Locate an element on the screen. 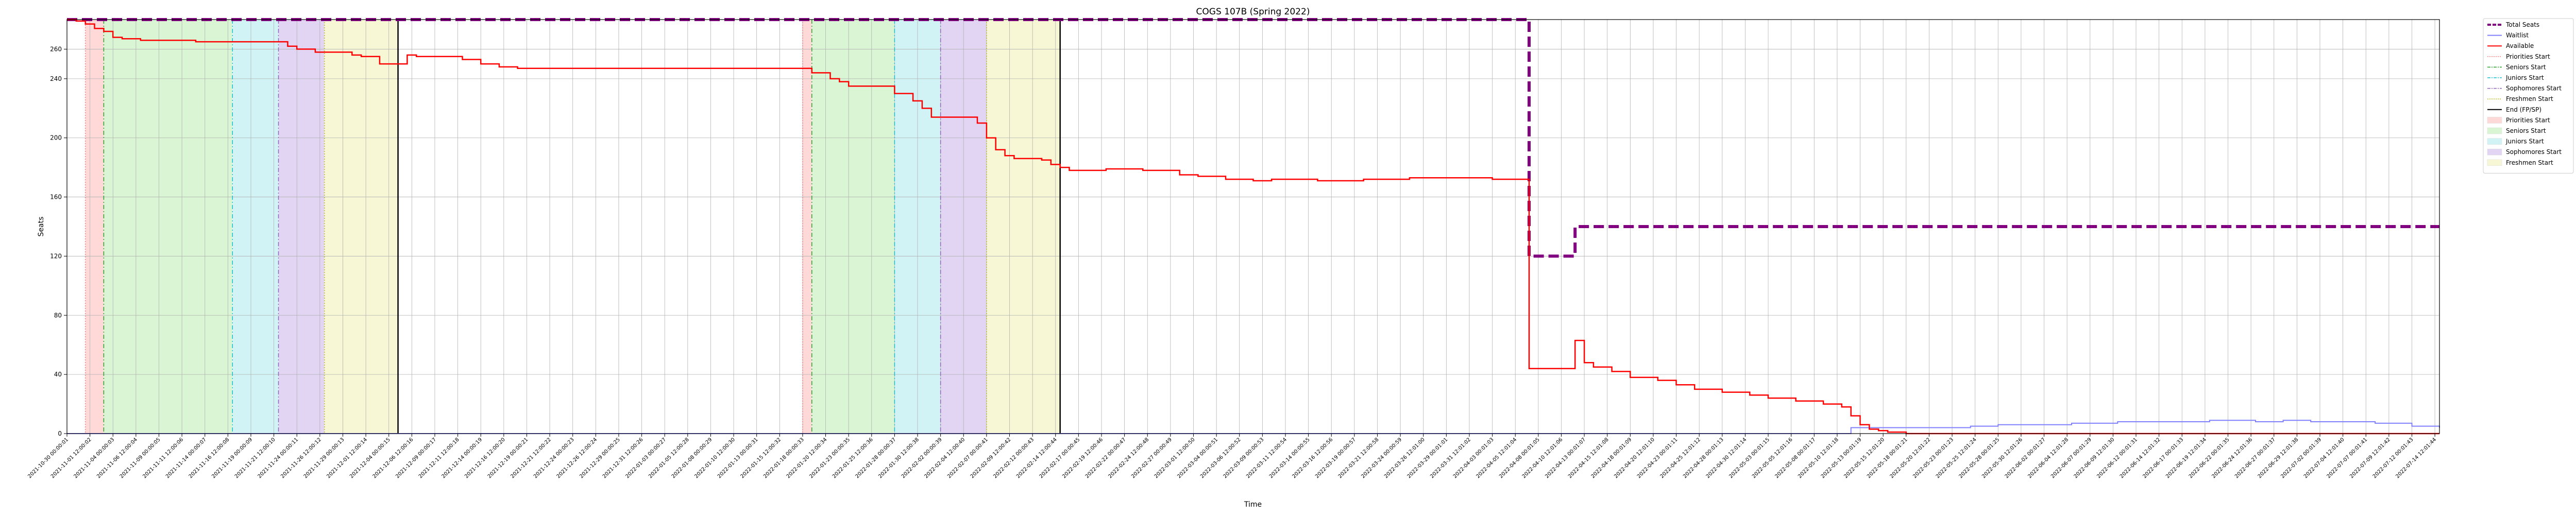 This screenshot has width=2576, height=517. x-tick-label: 2022-06-27 00:01:37 is located at coordinates (2255, 458).